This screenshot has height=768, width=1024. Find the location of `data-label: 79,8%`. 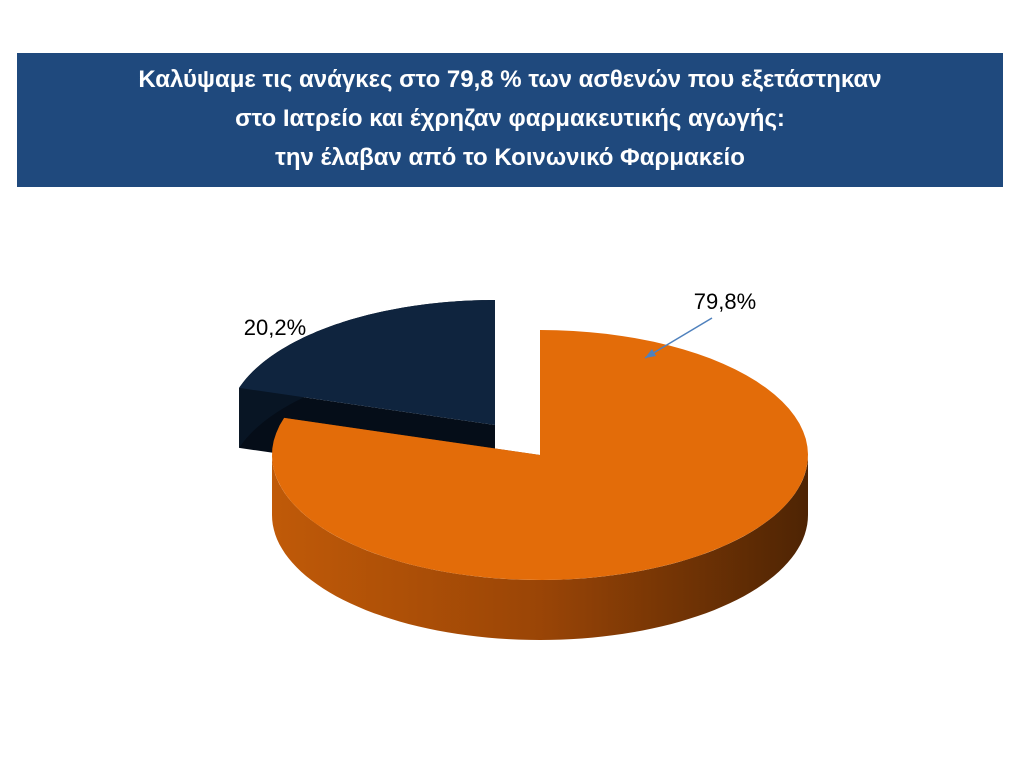

data-label: 79,8% is located at coordinates (725, 301).